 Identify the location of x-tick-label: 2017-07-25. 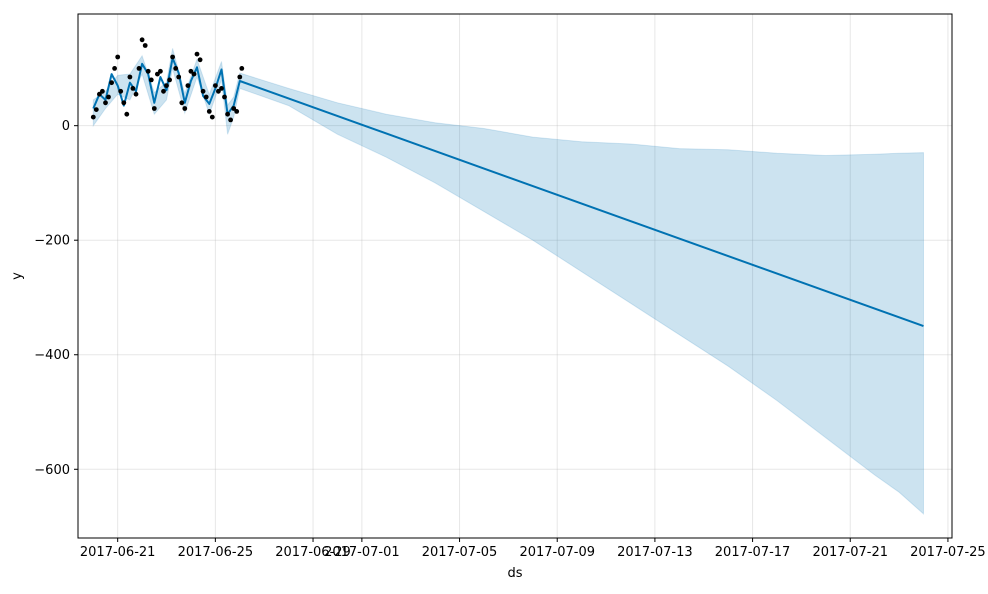
(948, 552).